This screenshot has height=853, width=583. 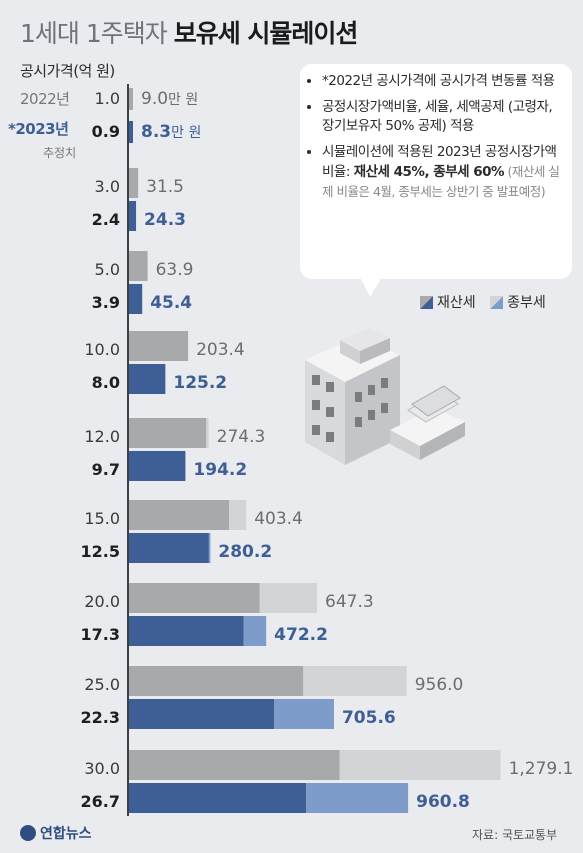 What do you see at coordinates (301, 635) in the screenshot?
I see `value-label-2023: 472.2` at bounding box center [301, 635].